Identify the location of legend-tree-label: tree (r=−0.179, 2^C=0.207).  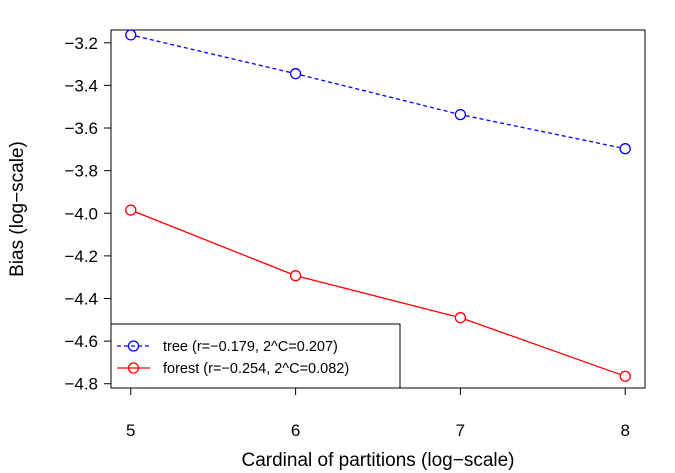
(250, 347).